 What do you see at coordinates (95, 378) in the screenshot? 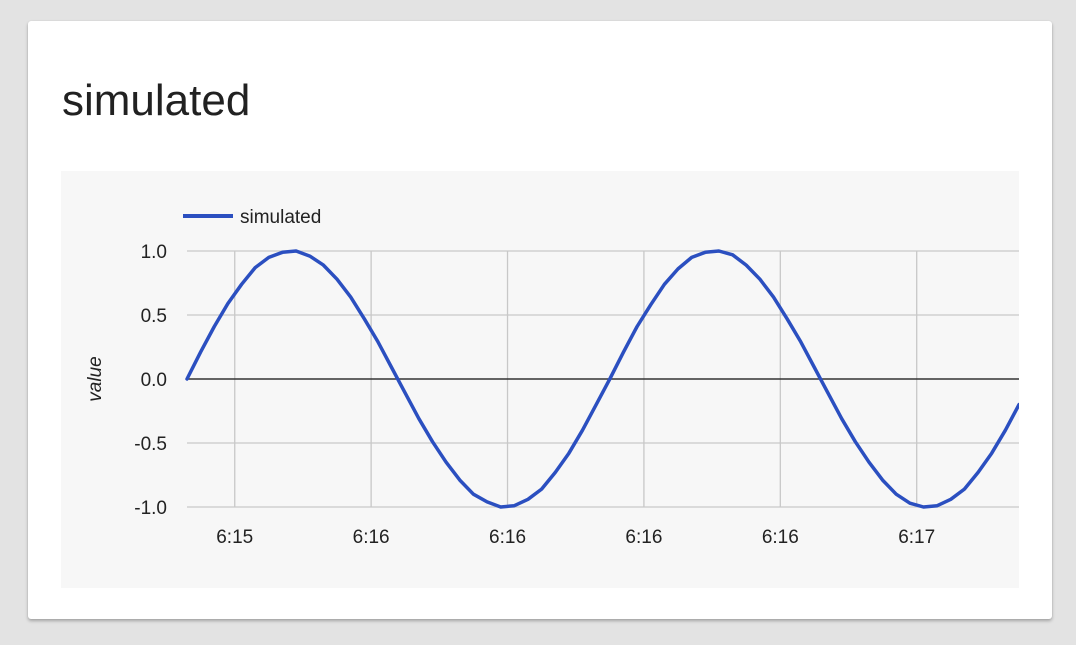
I see `y-axis-title: value` at bounding box center [95, 378].